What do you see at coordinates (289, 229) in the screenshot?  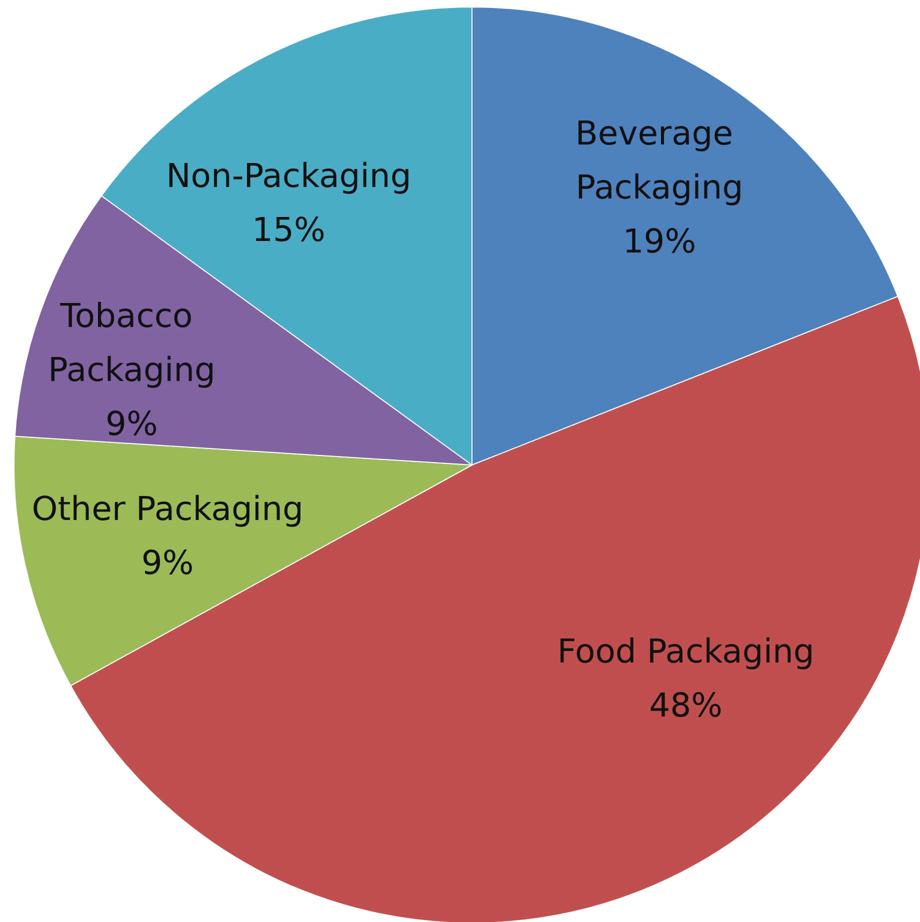 I see `data-label: 15%` at bounding box center [289, 229].